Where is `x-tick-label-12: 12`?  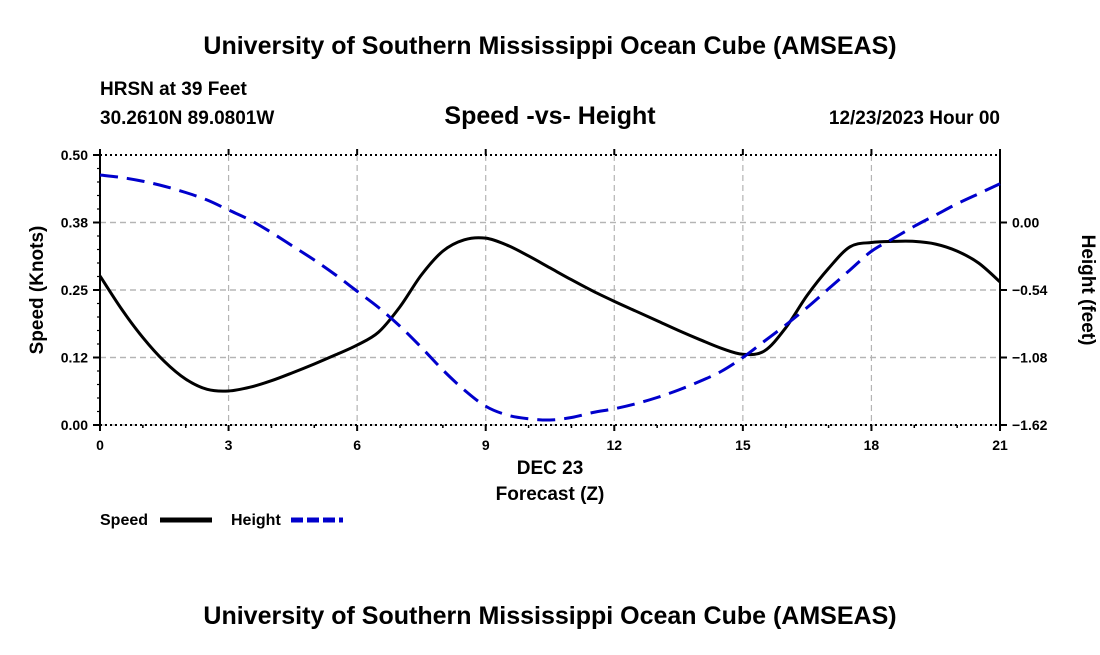 x-tick-label-12: 12 is located at coordinates (614, 445).